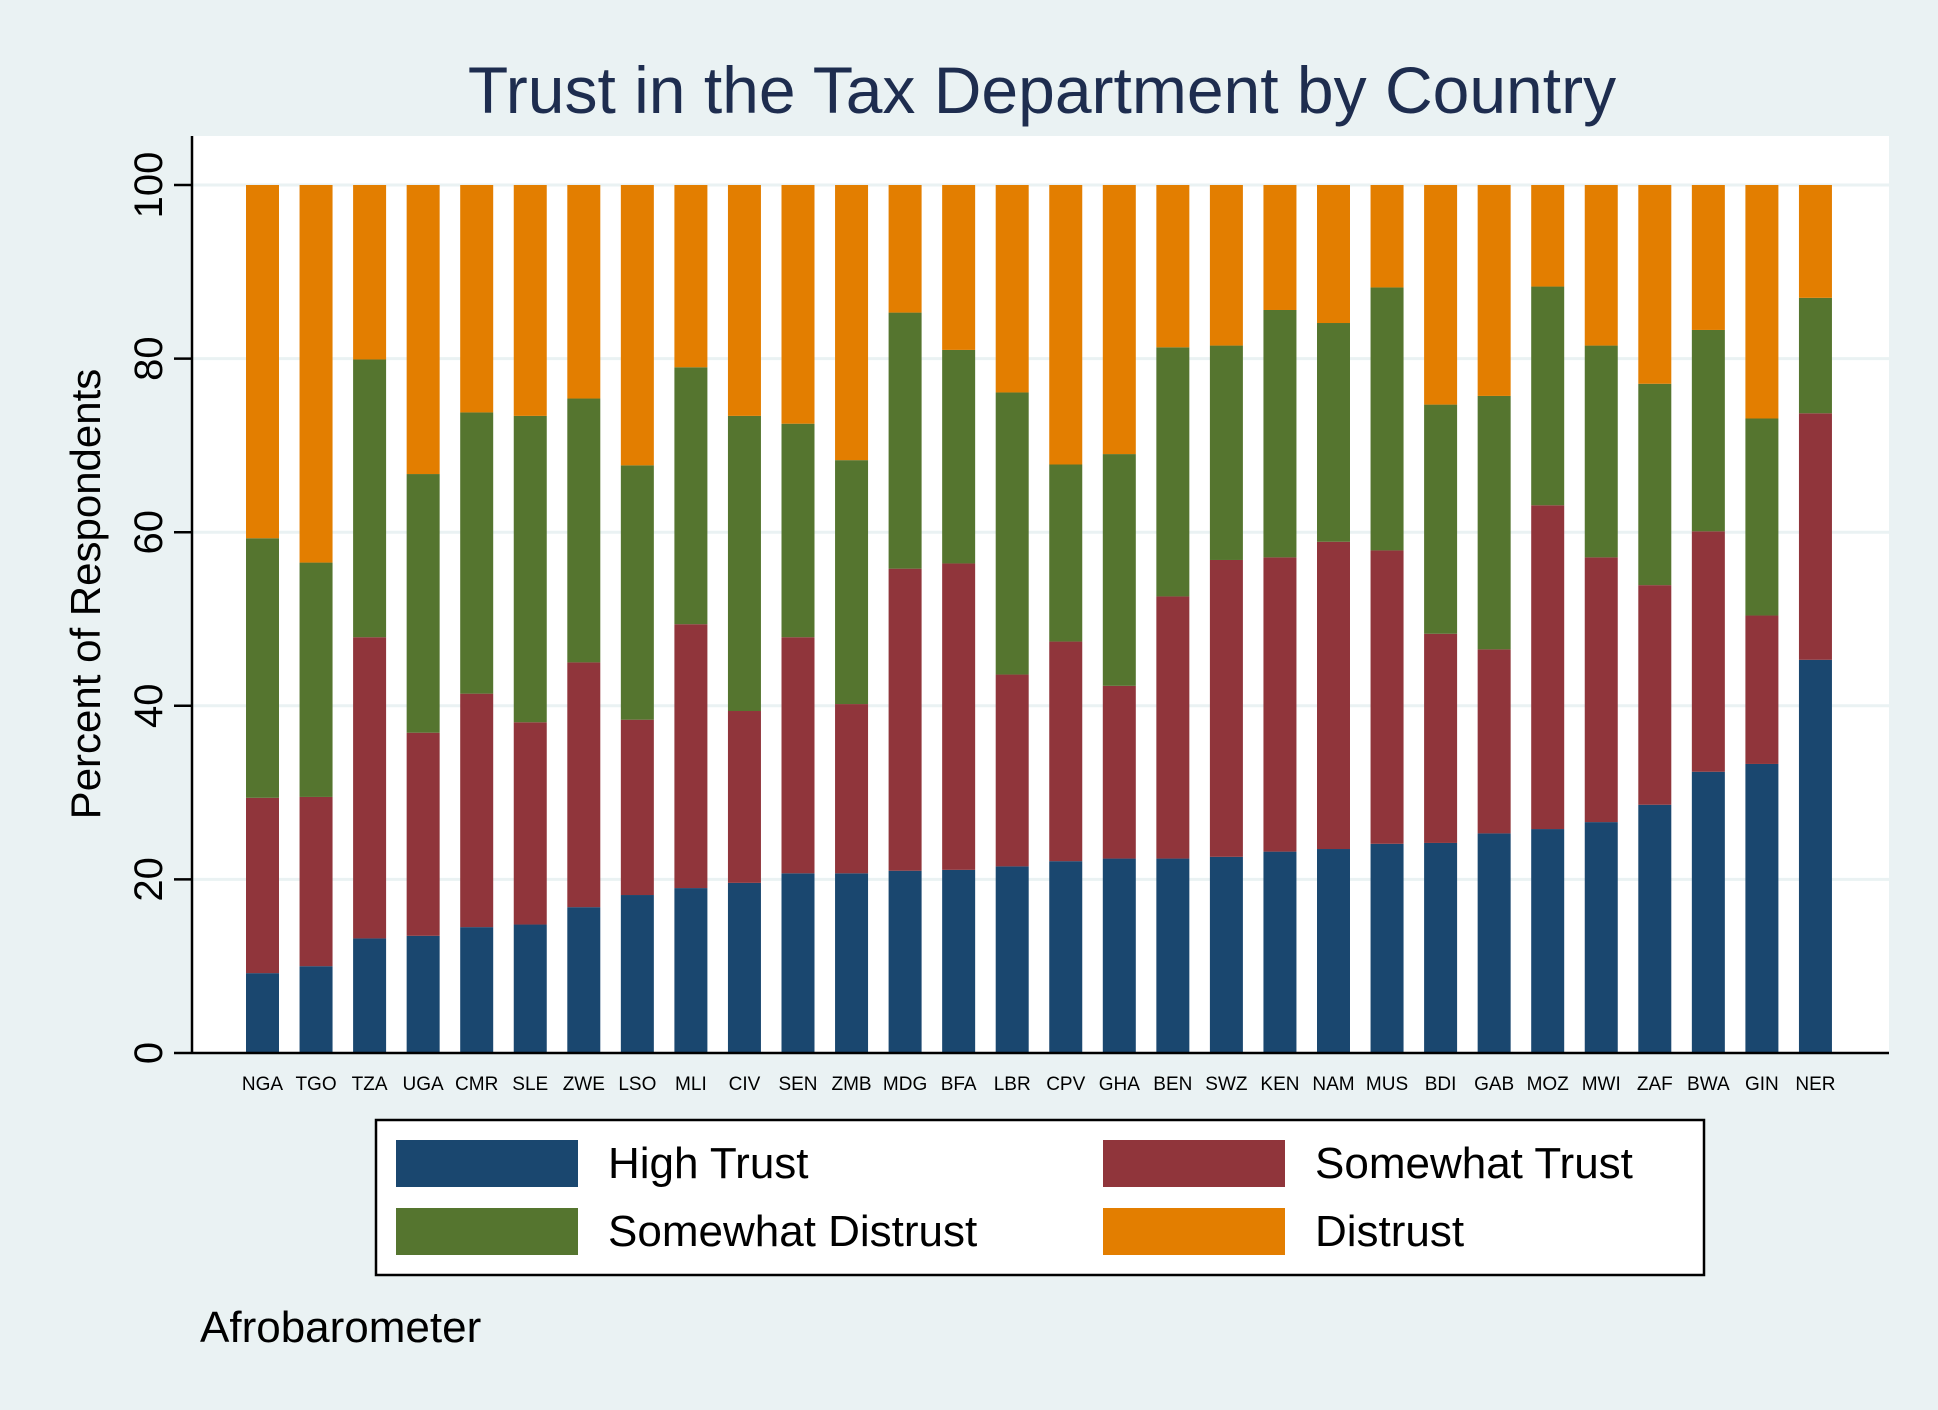 This screenshot has height=1410, width=1938. What do you see at coordinates (149, 879) in the screenshot?
I see `y-tick-label: 20` at bounding box center [149, 879].